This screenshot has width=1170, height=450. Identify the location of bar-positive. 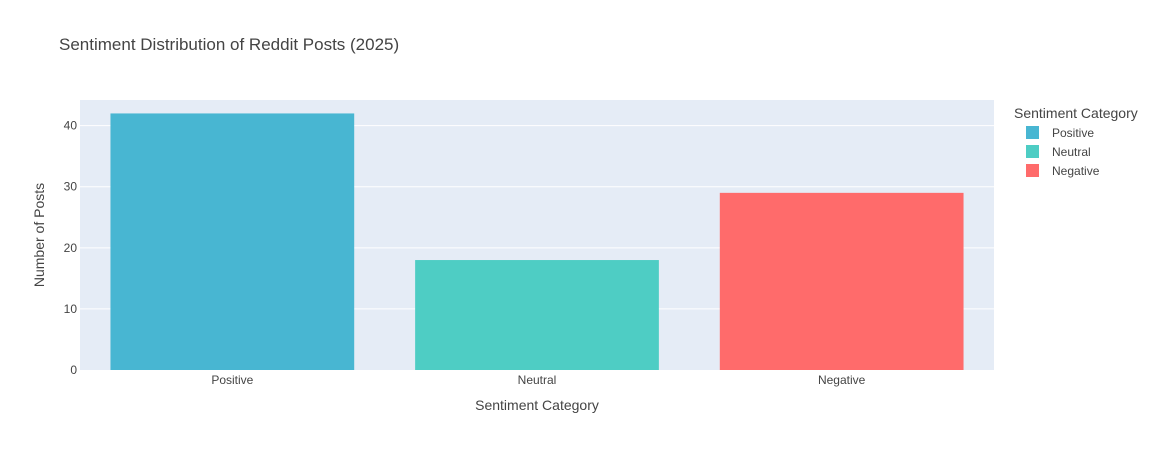
(232, 242).